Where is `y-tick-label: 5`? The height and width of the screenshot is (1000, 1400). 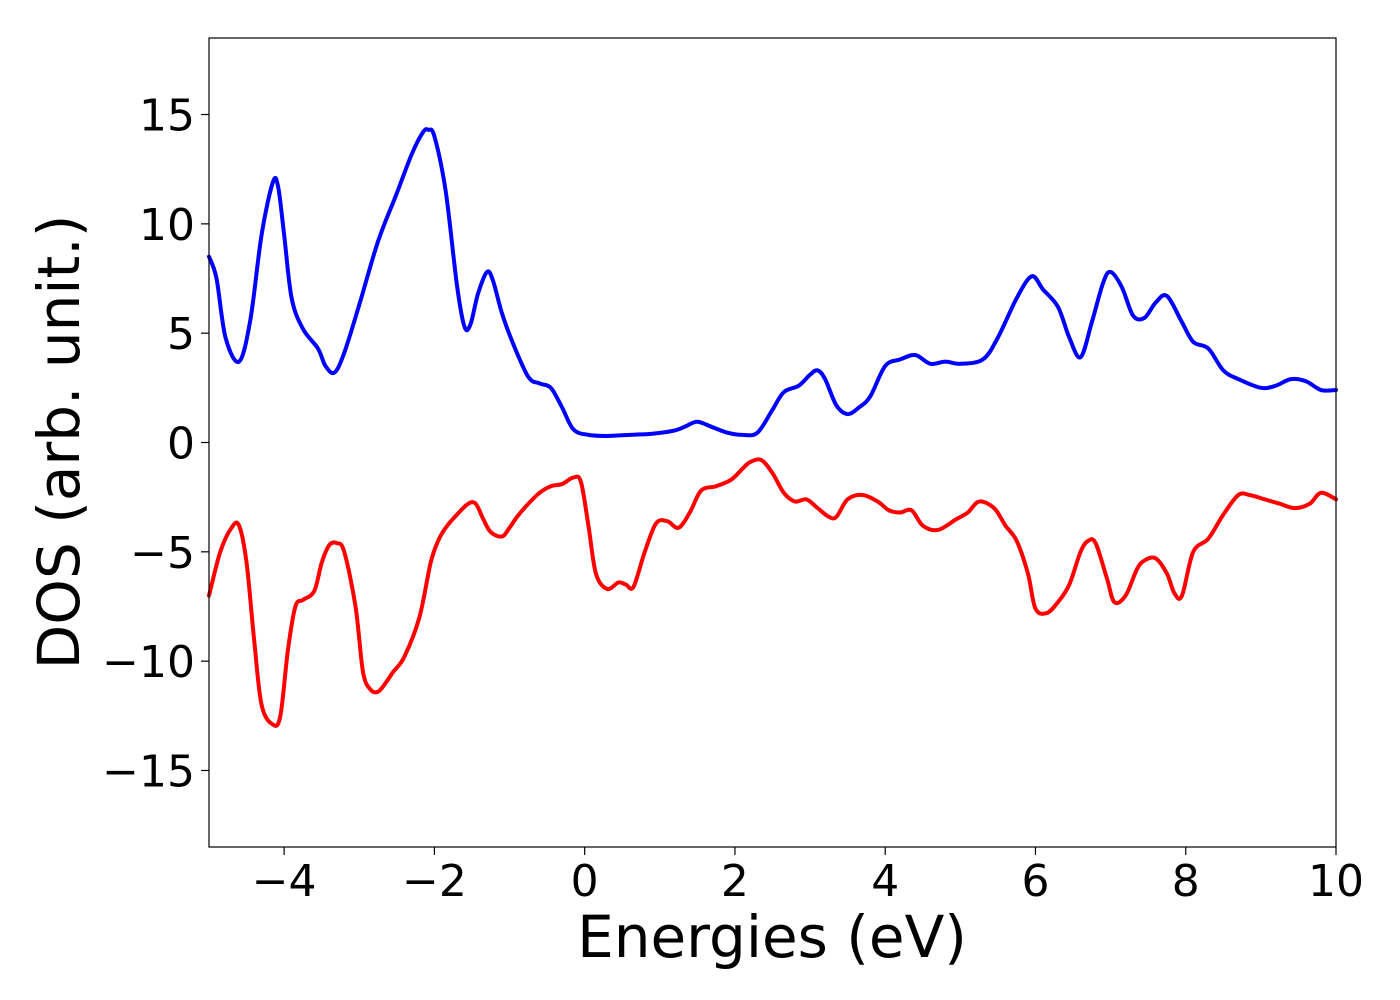 y-tick-label: 5 is located at coordinates (181, 334).